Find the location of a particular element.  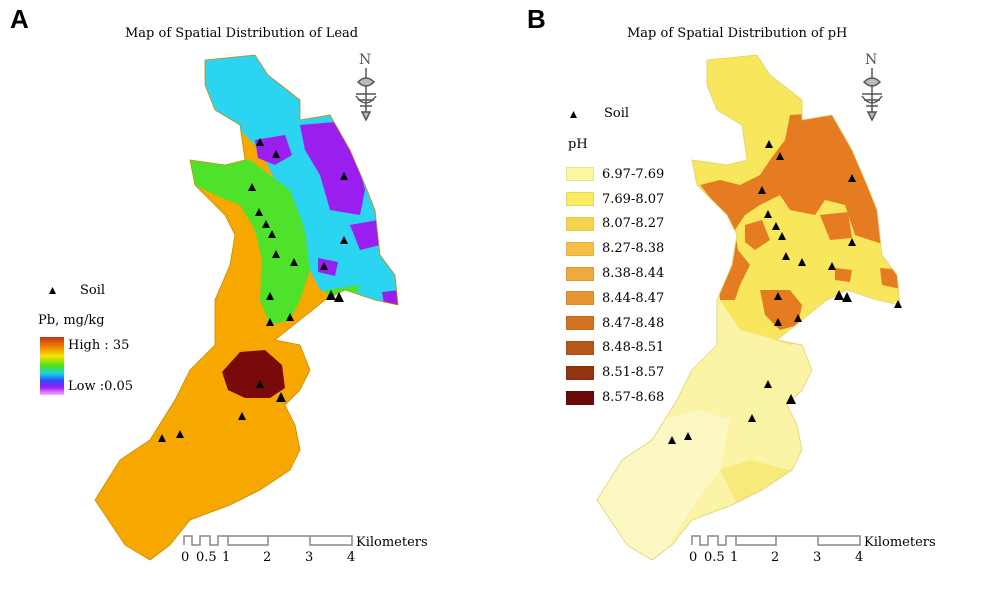

lead-legend-title: Pb, mg/kg is located at coordinates (71, 320).